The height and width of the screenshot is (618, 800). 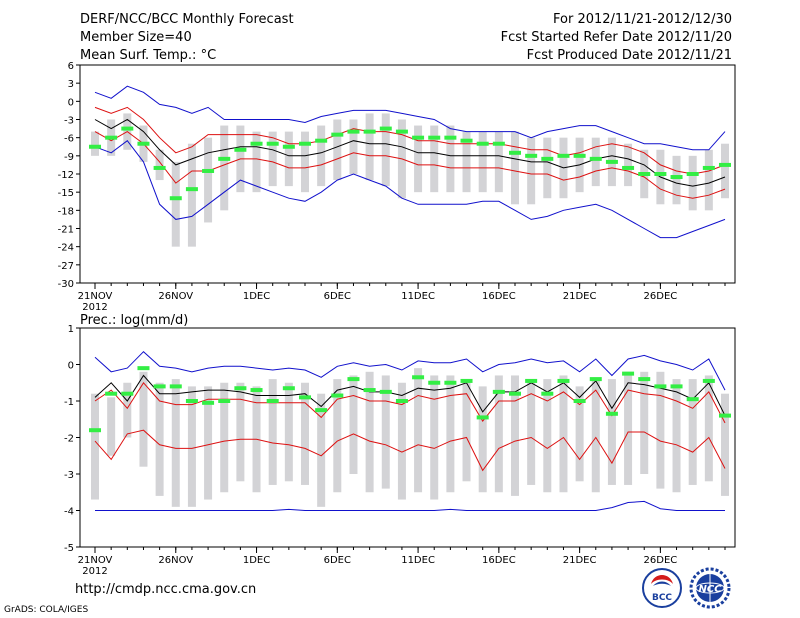 What do you see at coordinates (66, 248) in the screenshot?
I see `ytick-label-0--24: -24` at bounding box center [66, 248].